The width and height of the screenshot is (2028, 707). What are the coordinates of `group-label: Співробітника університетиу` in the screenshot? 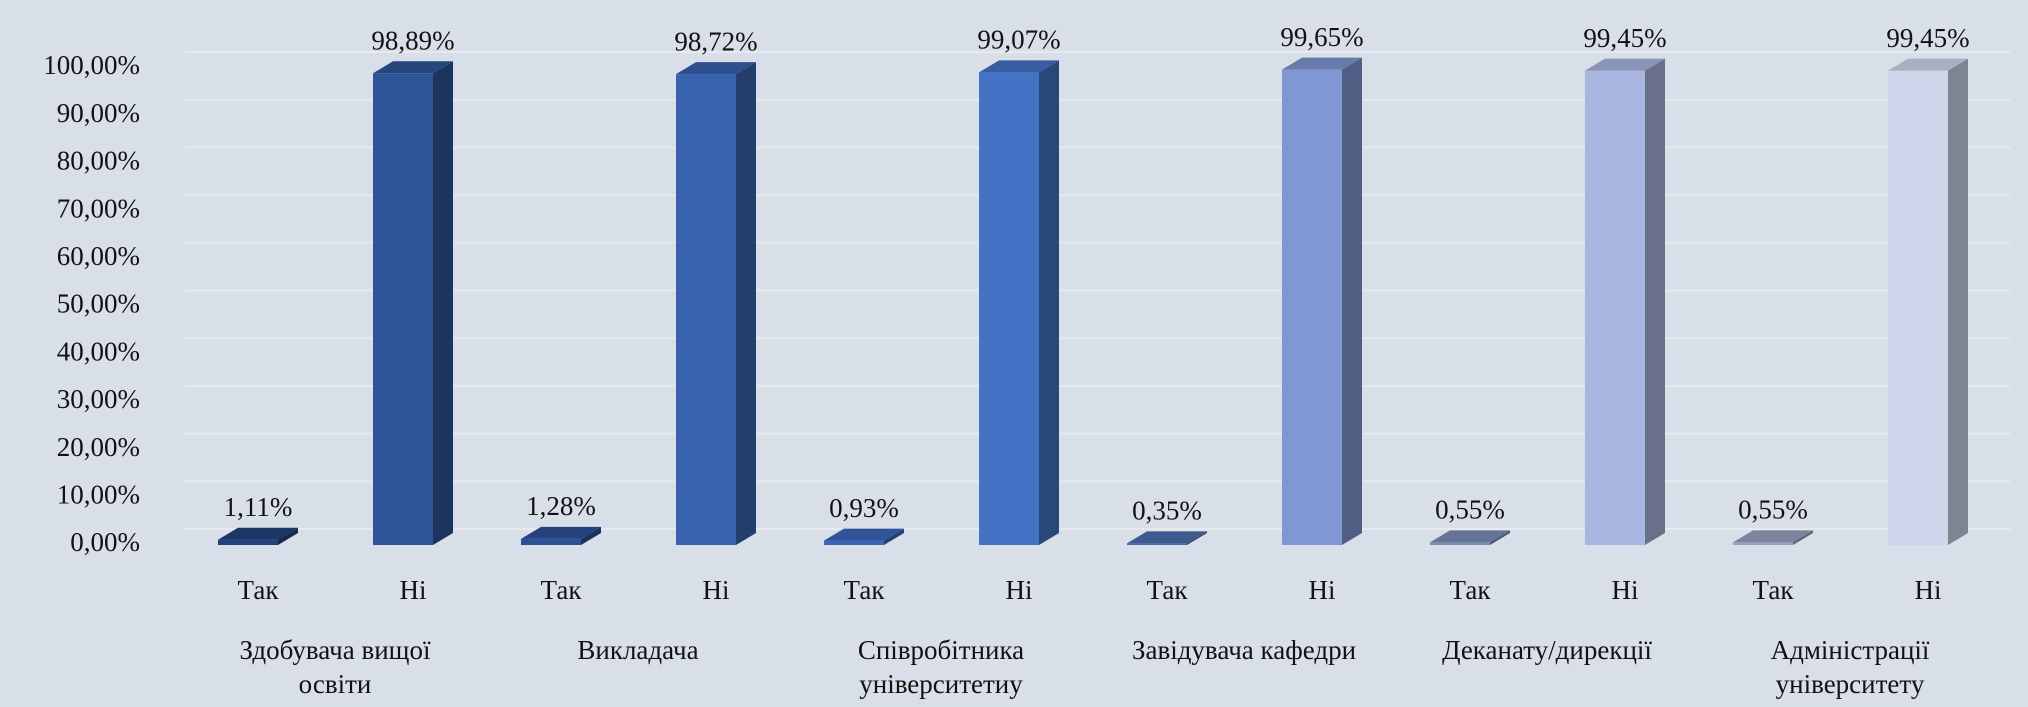 It's located at (941, 667).